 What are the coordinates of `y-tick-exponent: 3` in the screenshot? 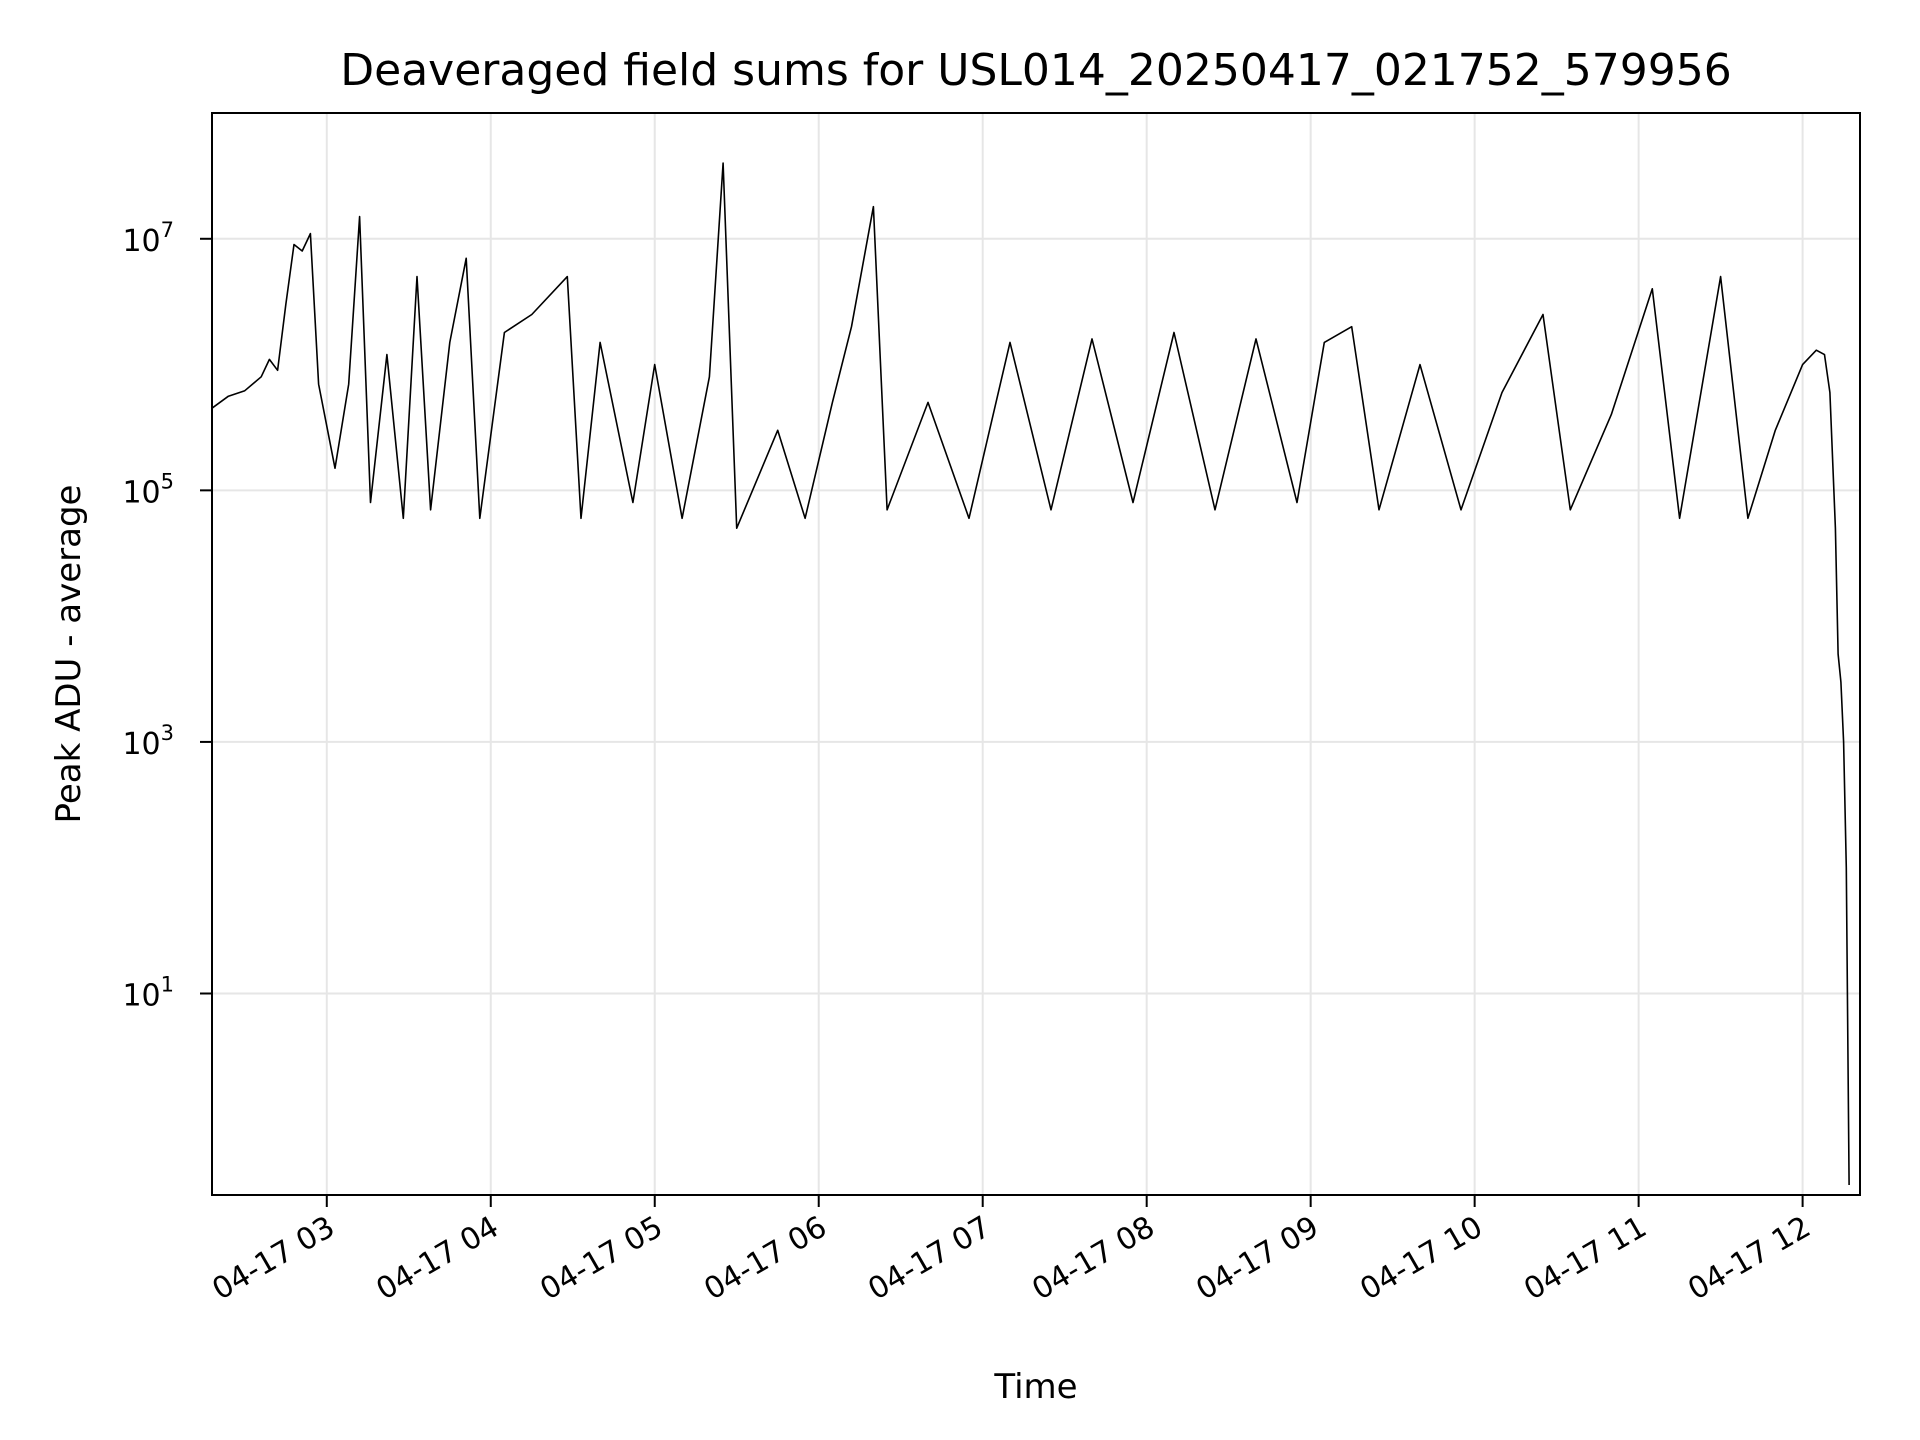 It's located at (167, 733).